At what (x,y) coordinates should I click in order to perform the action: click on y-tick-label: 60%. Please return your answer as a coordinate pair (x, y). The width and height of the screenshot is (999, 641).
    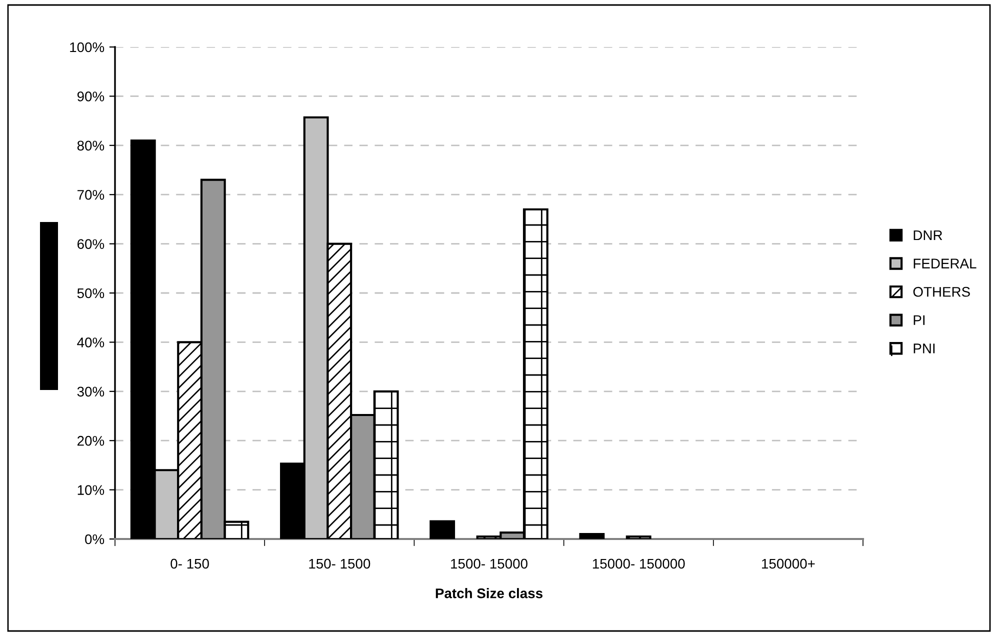
    Looking at the image, I should click on (90, 244).